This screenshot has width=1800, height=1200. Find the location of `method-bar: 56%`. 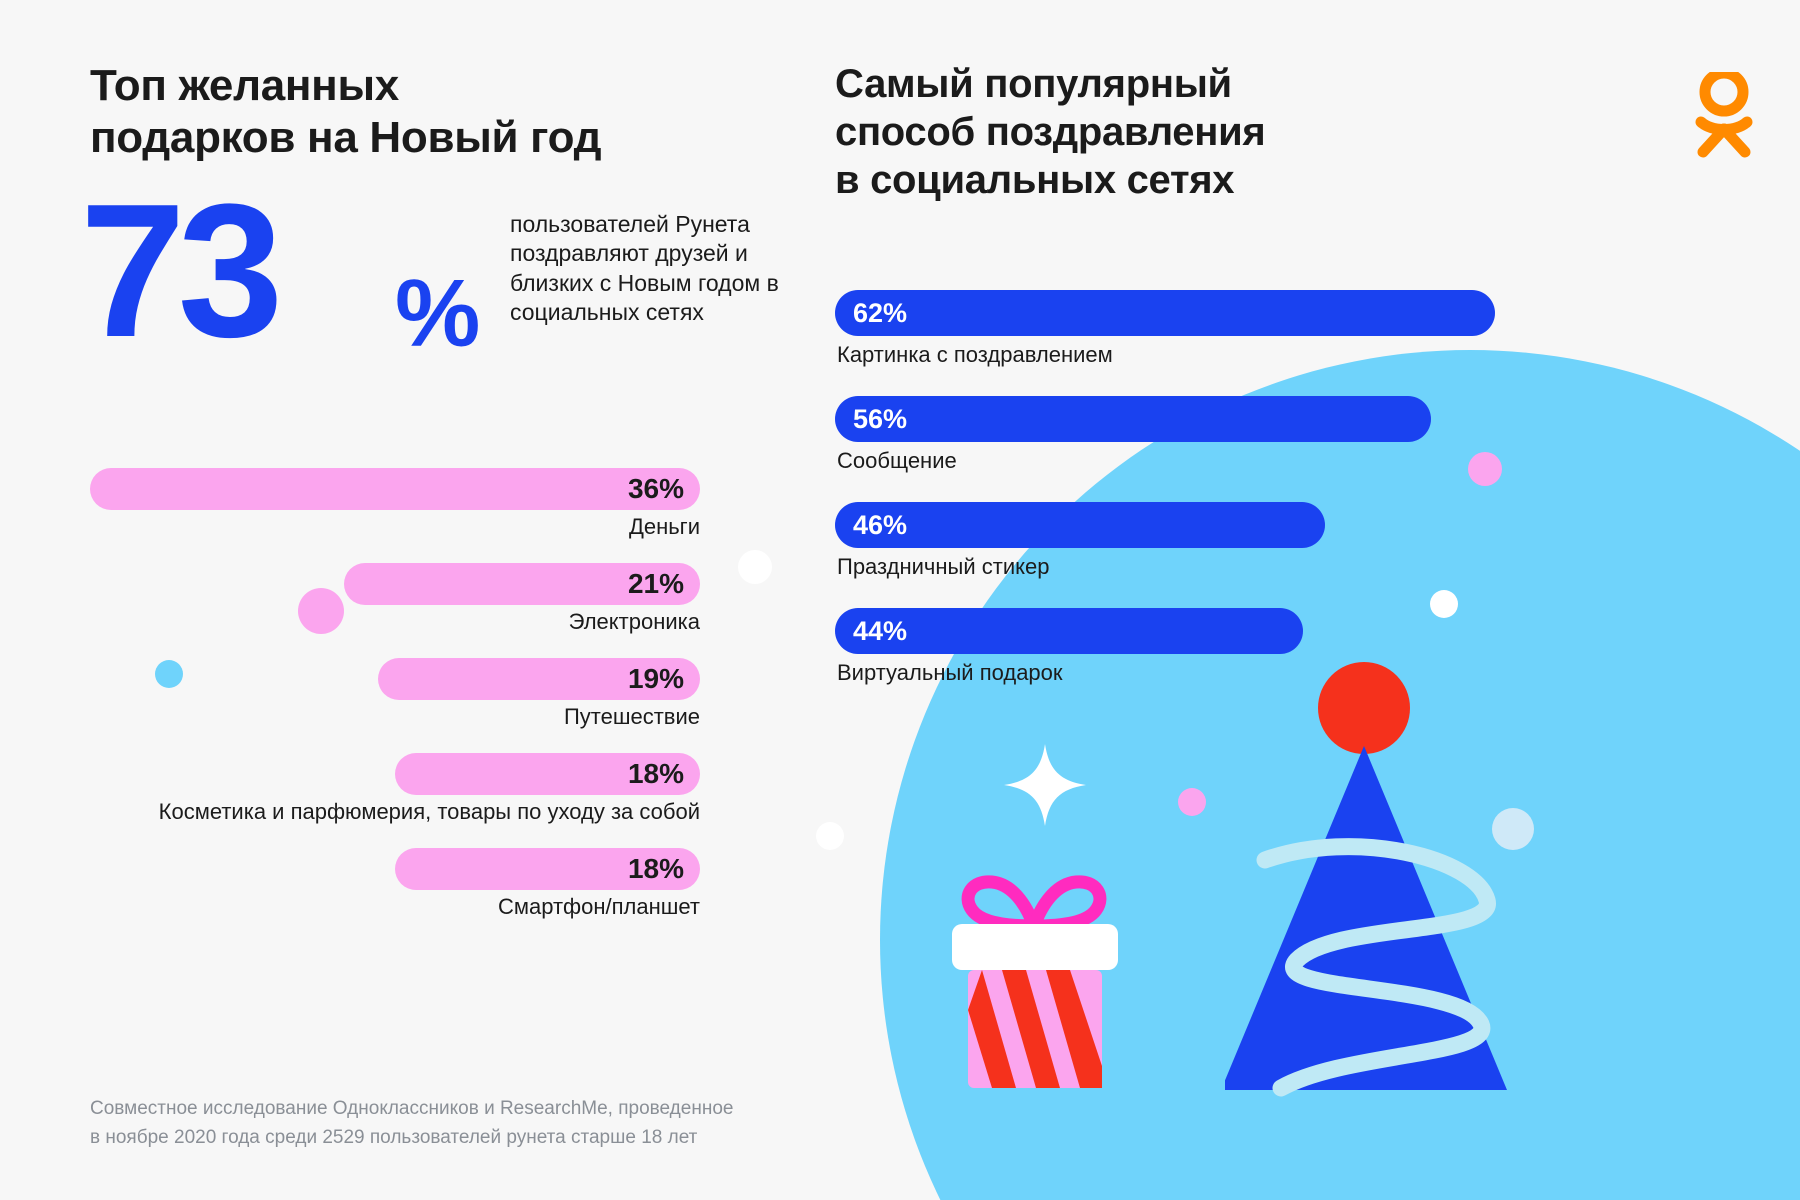

method-bar: 56% is located at coordinates (1133, 419).